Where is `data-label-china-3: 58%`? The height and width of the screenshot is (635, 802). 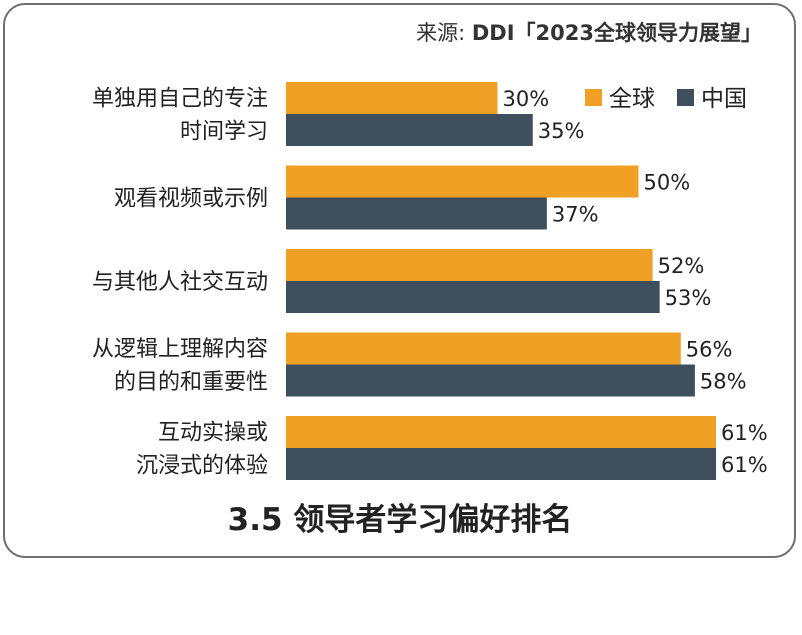
data-label-china-3: 58% is located at coordinates (723, 382).